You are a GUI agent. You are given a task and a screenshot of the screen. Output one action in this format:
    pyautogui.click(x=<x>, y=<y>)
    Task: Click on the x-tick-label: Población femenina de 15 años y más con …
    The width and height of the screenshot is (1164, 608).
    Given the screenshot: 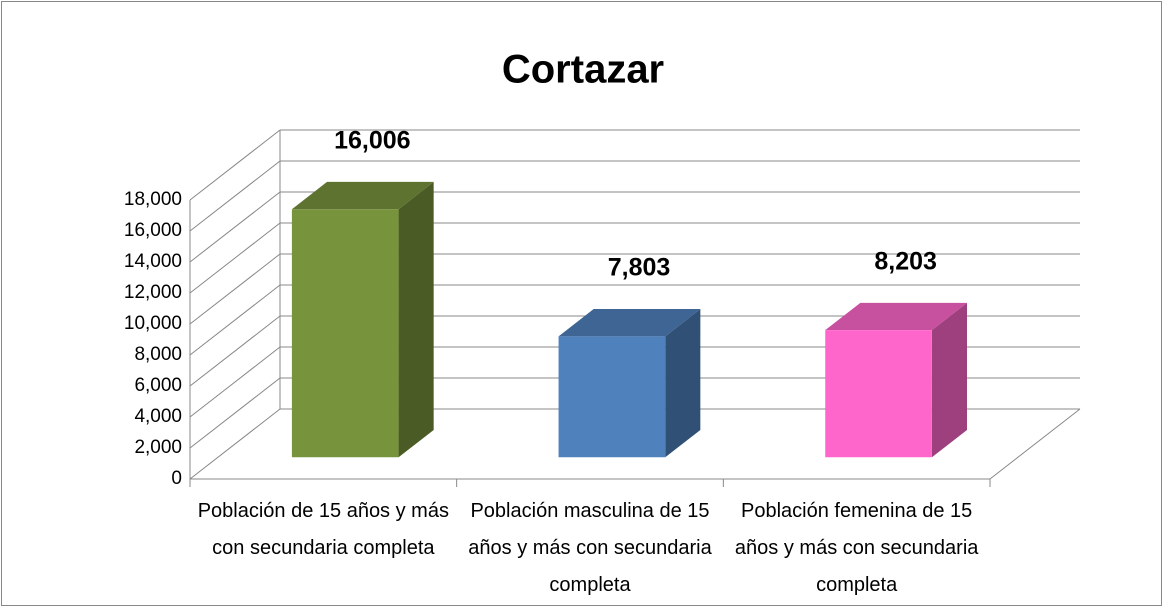 What is the action you would take?
    pyautogui.click(x=856, y=548)
    